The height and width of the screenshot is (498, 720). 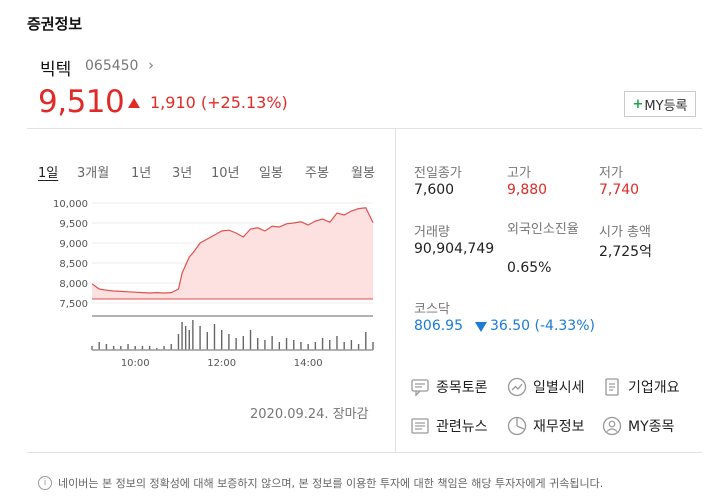 I want to click on link-daily-price: 일별시세, so click(x=546, y=387).